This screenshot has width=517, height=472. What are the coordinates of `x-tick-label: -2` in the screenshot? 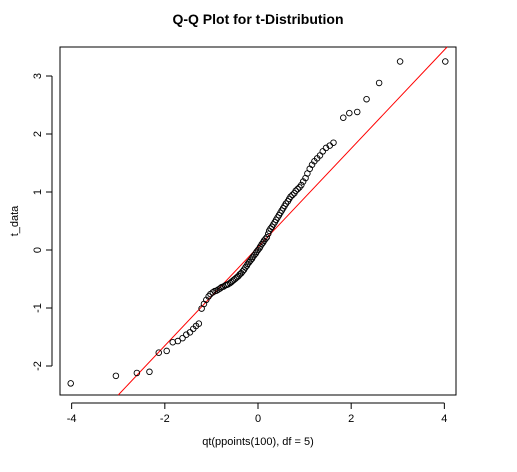 It's located at (165, 419).